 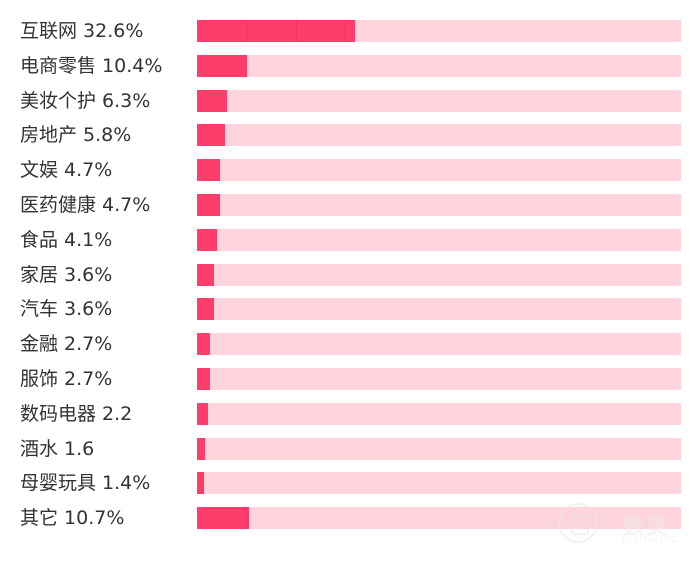 I want to click on tick-label: 食品 4.1%, so click(x=66, y=239).